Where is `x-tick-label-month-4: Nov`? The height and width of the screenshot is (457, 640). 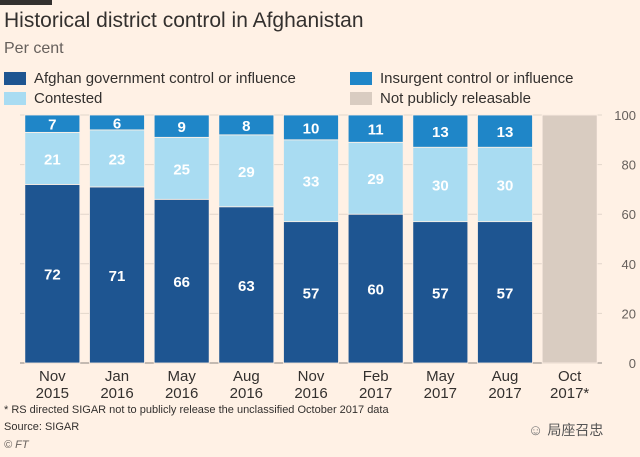
x-tick-label-month-4: Nov is located at coordinates (311, 376).